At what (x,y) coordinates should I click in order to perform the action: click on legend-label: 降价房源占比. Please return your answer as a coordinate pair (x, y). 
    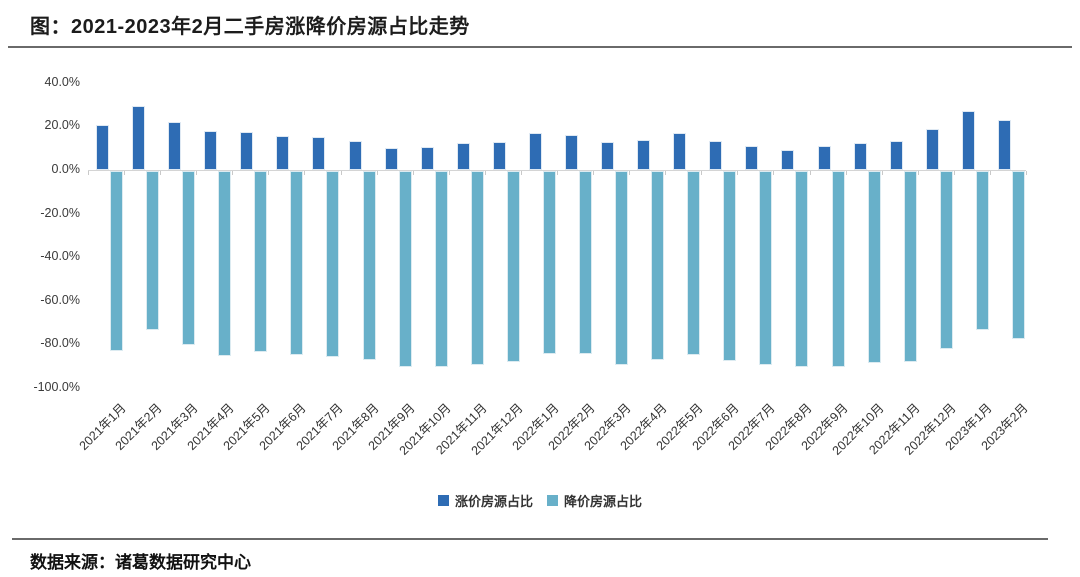
    Looking at the image, I should click on (603, 501).